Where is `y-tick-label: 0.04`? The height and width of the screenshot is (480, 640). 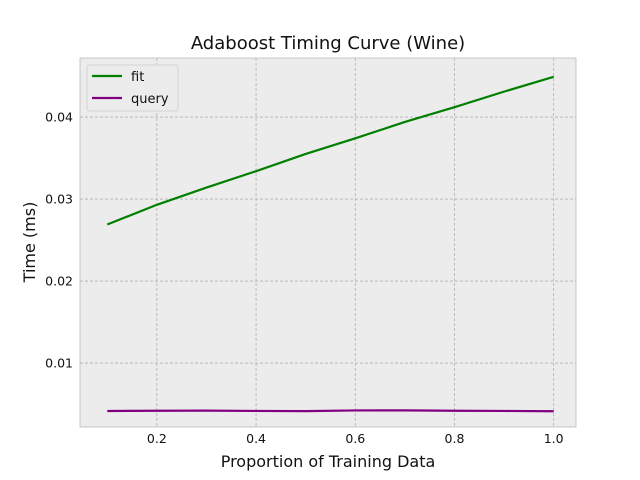
y-tick-label: 0.04 is located at coordinates (59, 117).